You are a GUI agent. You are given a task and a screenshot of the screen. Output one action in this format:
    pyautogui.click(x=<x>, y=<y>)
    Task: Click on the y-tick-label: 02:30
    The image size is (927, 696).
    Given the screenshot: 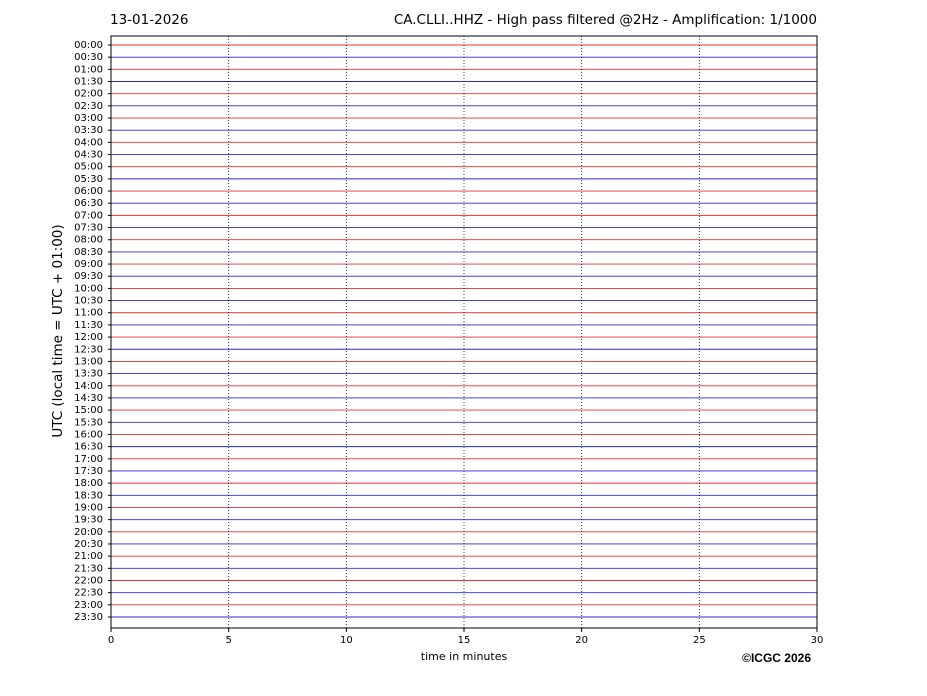 What is the action you would take?
    pyautogui.click(x=88, y=106)
    